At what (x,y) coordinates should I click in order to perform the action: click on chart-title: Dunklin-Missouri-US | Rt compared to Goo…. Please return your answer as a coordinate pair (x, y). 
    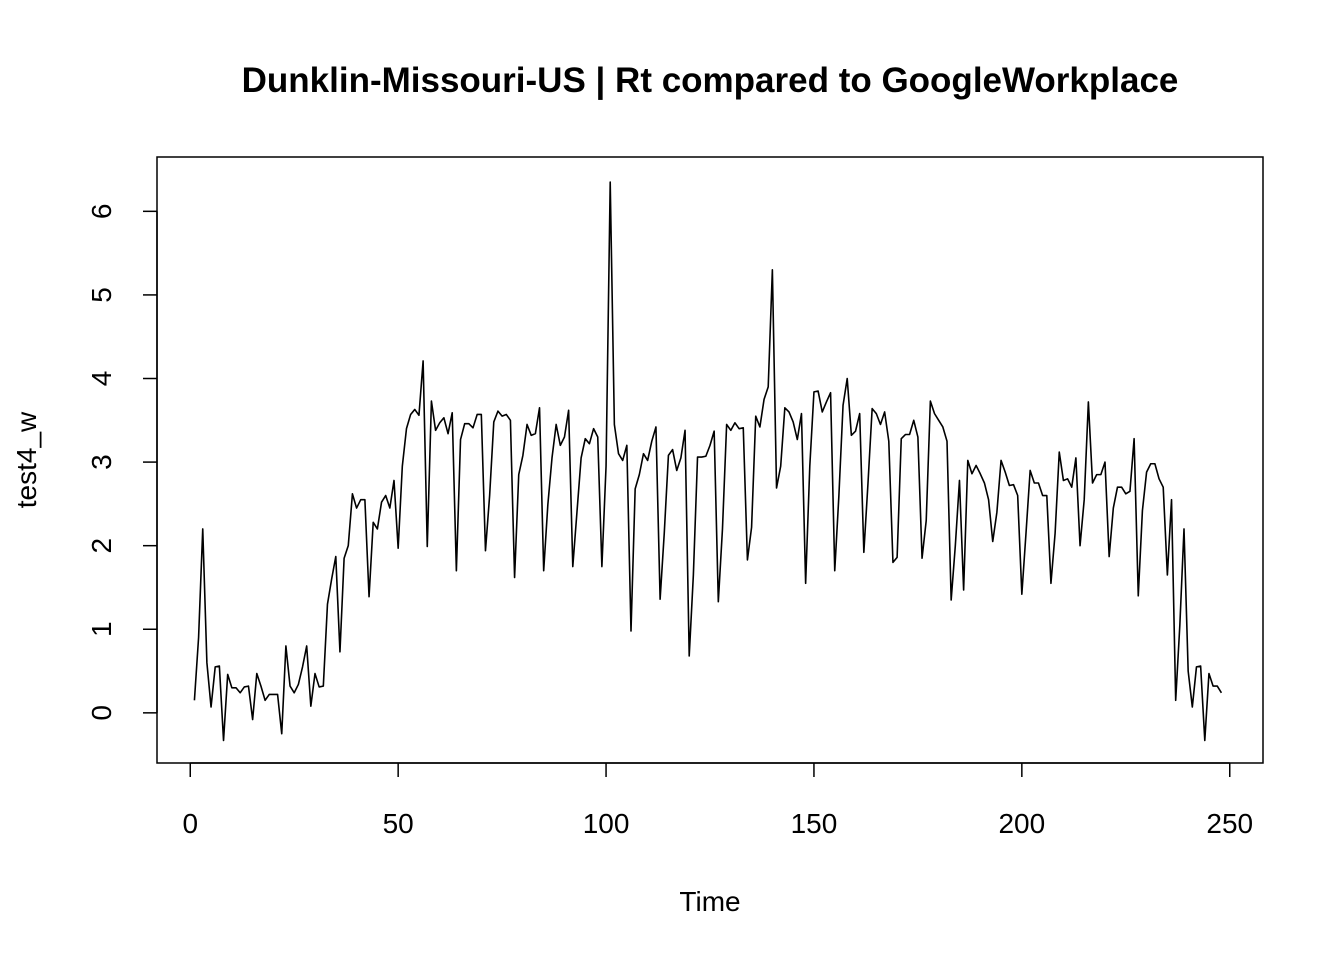
    Looking at the image, I should click on (710, 80).